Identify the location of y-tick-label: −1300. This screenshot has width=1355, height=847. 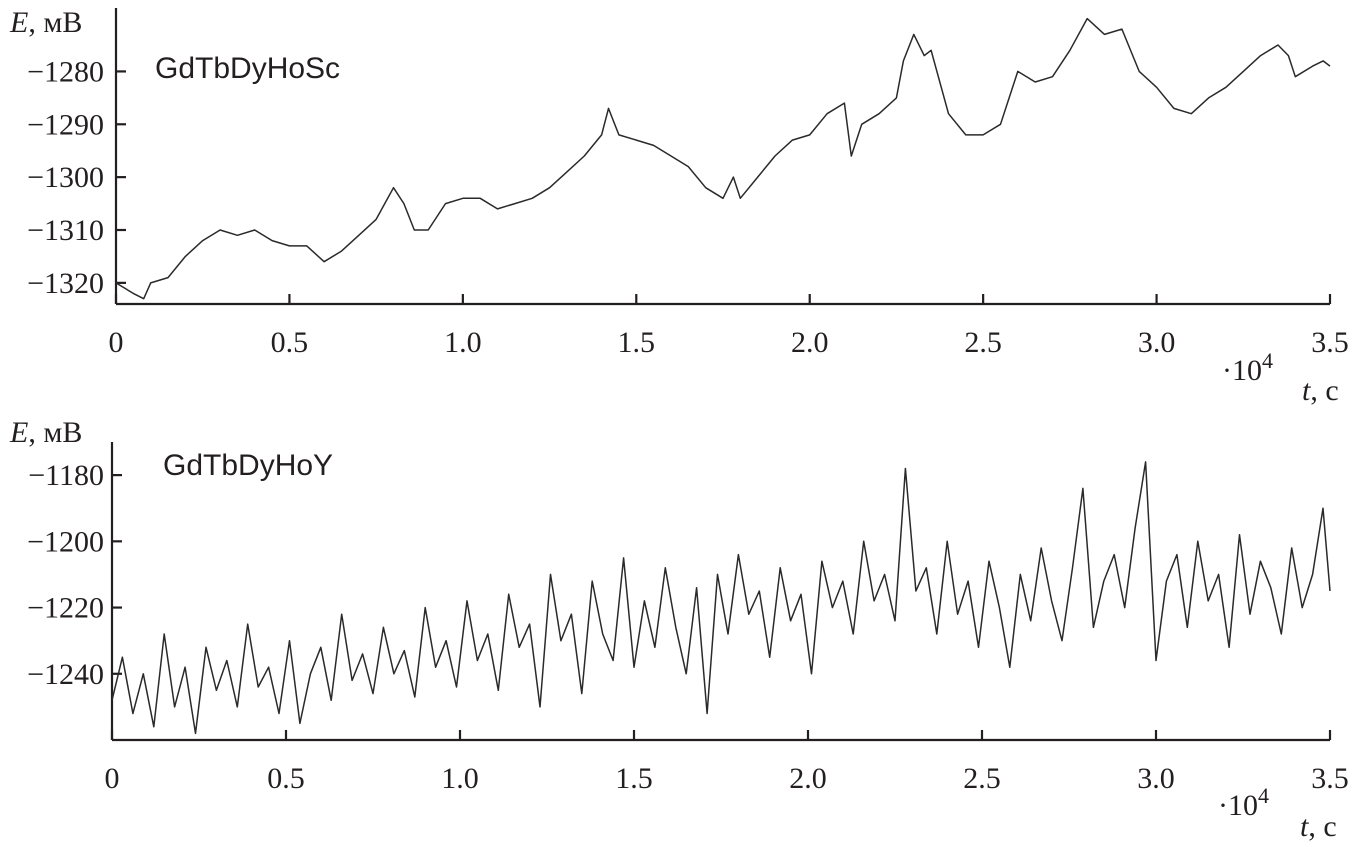
(65, 177).